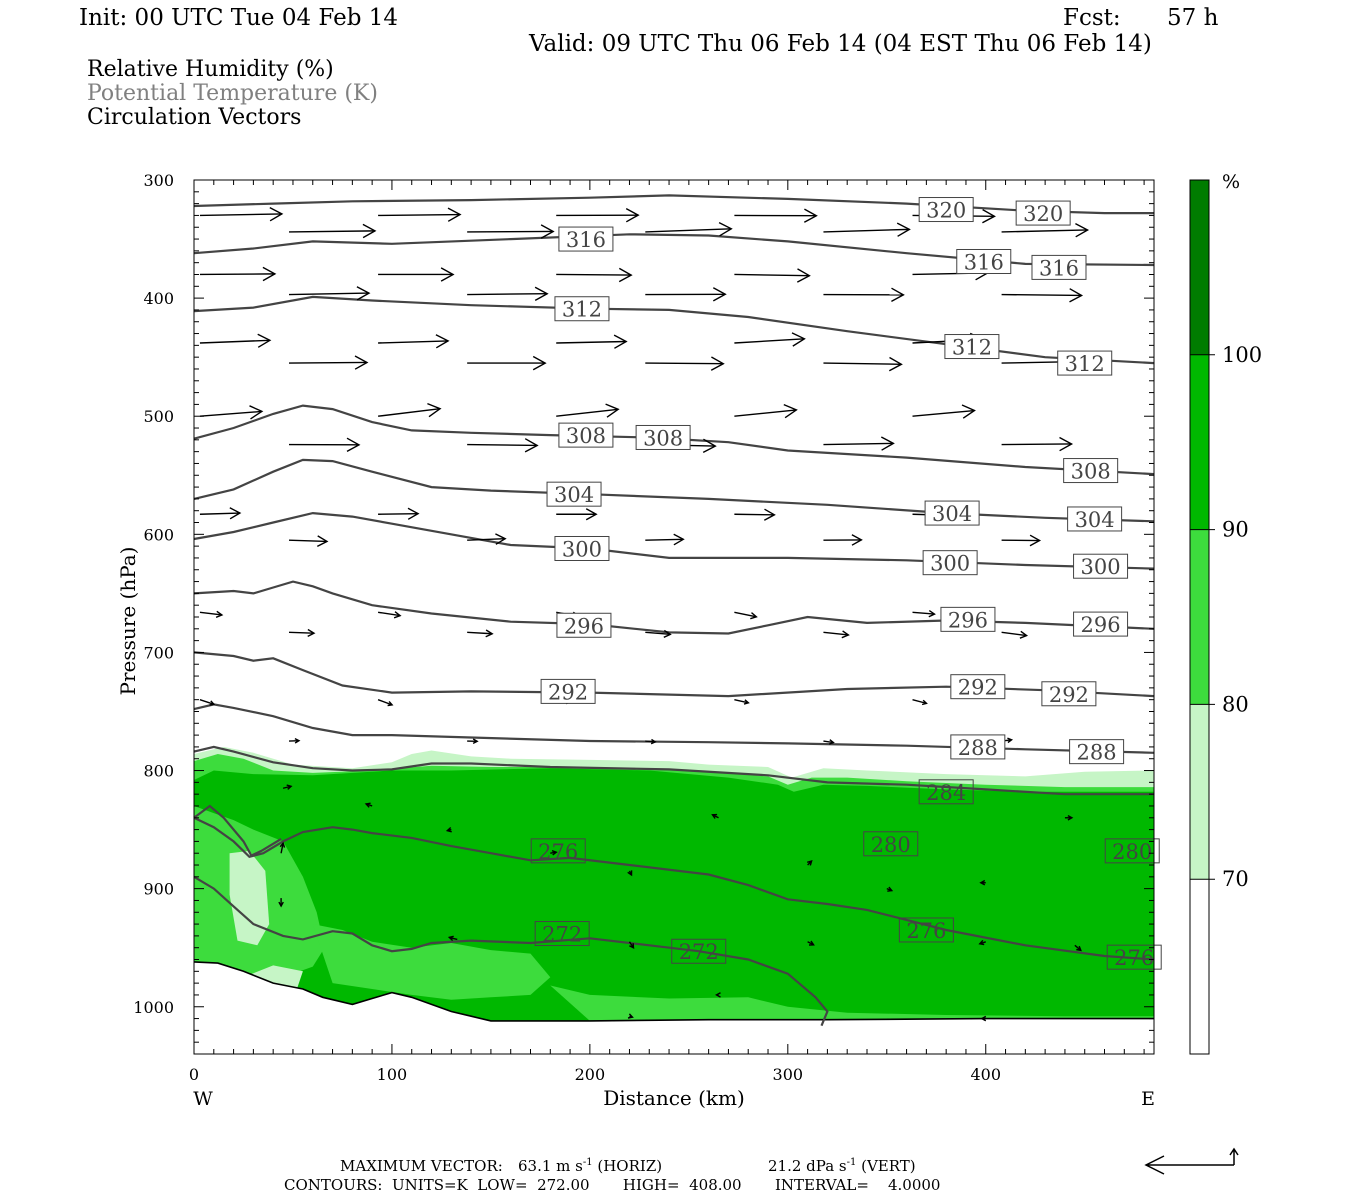 Image resolution: width=1350 pixels, height=1200 pixels. What do you see at coordinates (1085, 363) in the screenshot?
I see `contour-label-312-3: 312` at bounding box center [1085, 363].